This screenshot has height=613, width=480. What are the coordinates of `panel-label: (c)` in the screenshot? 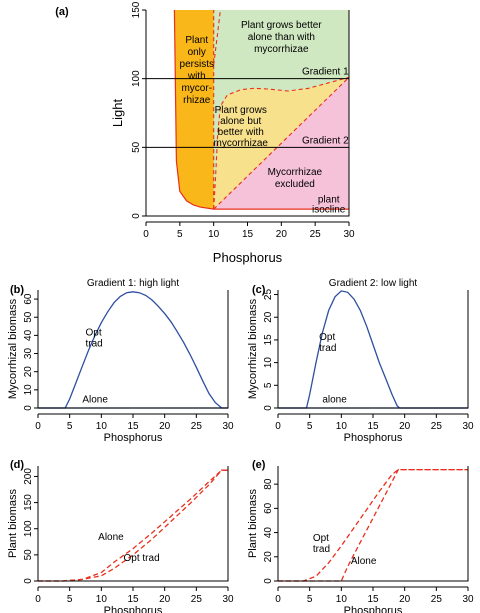 It's located at (259, 290).